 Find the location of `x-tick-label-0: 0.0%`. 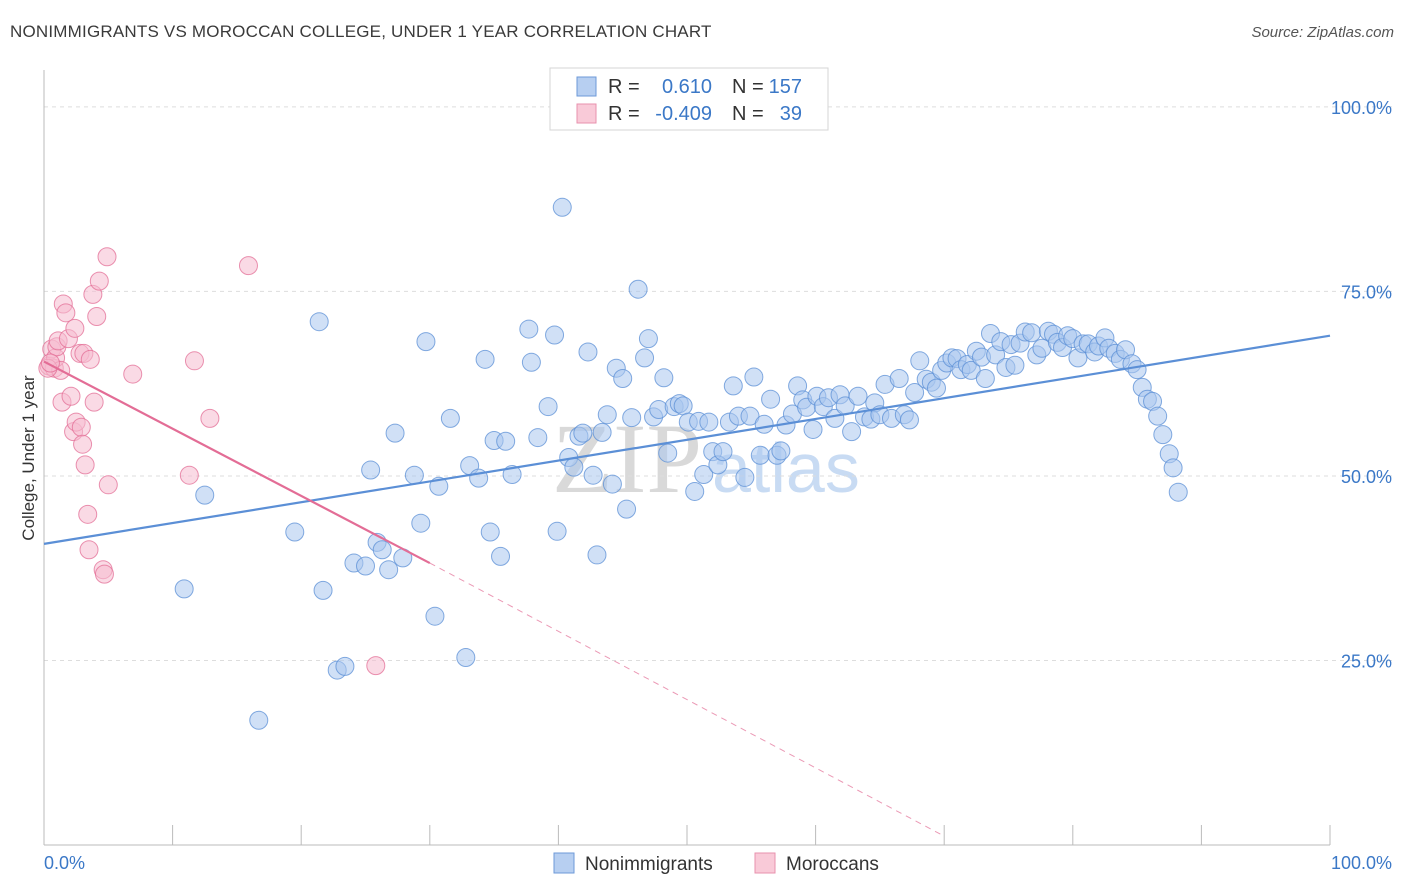

x-tick-label-0: 0.0% is located at coordinates (64, 863).